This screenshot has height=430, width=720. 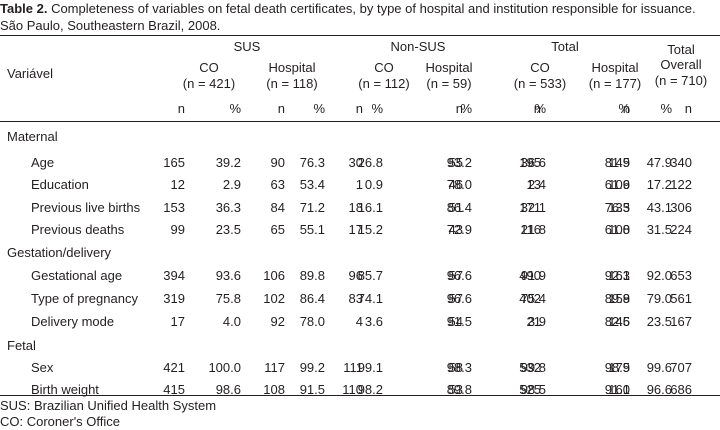 What do you see at coordinates (659, 162) in the screenshot?
I see `pct-cell: 47.9` at bounding box center [659, 162].